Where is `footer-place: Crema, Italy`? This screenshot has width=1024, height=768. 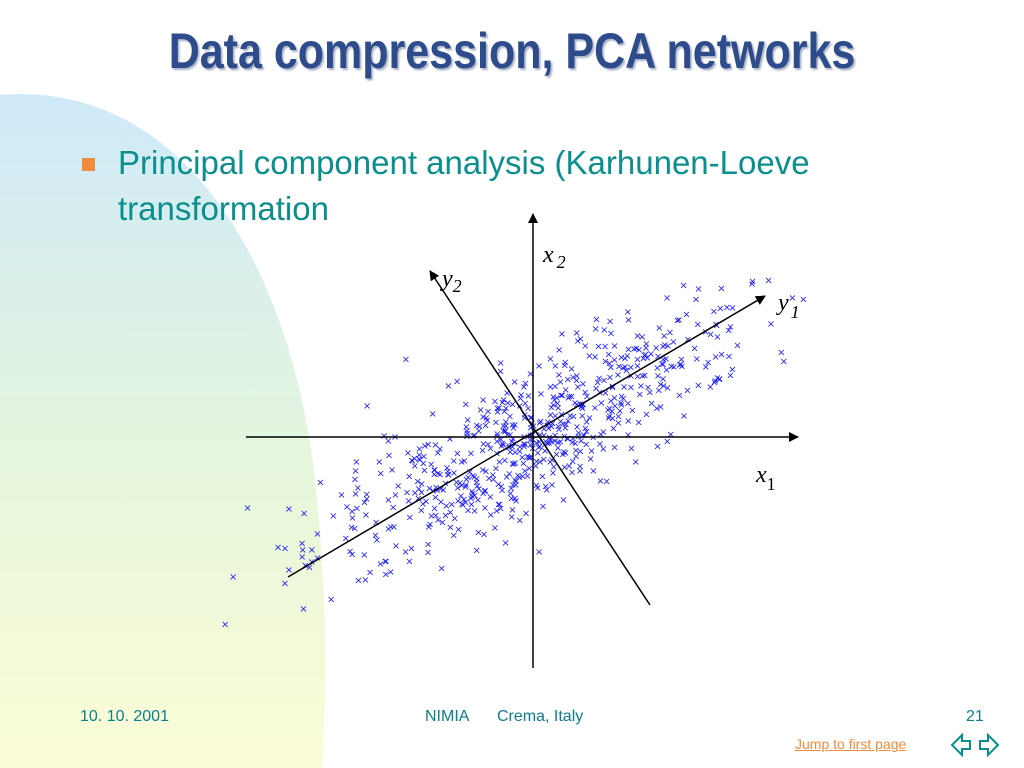 footer-place: Crema, Italy is located at coordinates (540, 716).